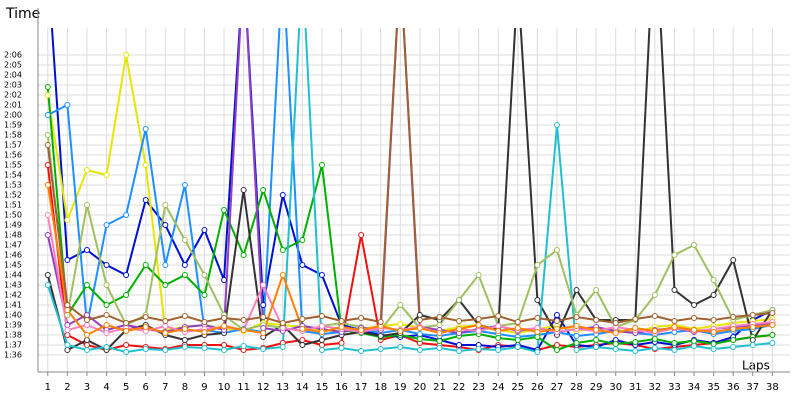 This screenshot has width=800, height=400. What do you see at coordinates (13, 325) in the screenshot?
I see `y-tick-label: 1:39` at bounding box center [13, 325].